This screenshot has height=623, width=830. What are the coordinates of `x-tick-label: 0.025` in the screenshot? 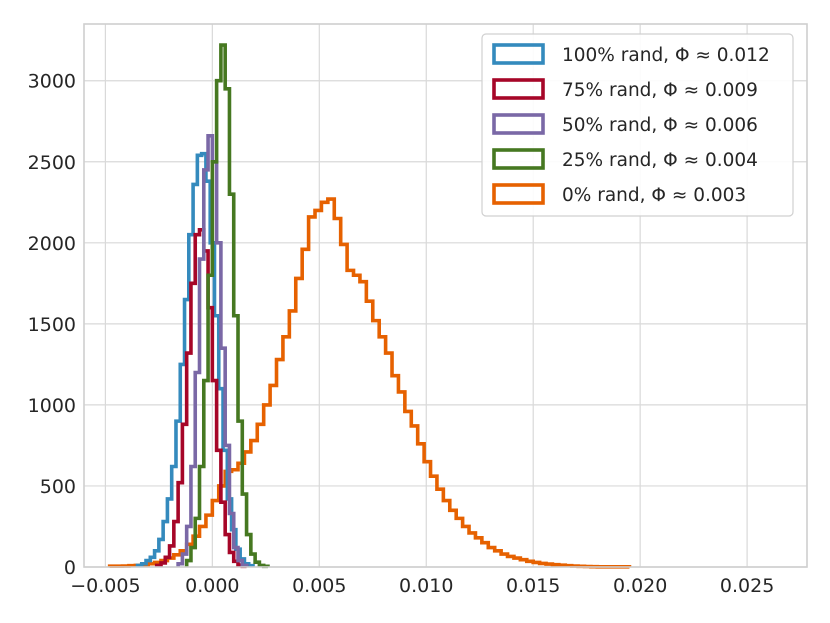 It's located at (747, 586).